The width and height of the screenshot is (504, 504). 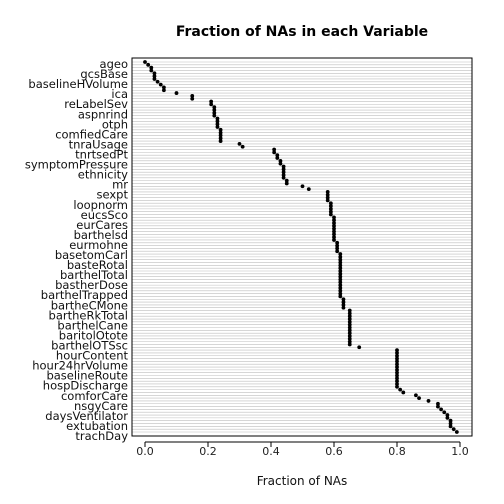 I want to click on y-axis-label: aspnrind, so click(x=103, y=114).